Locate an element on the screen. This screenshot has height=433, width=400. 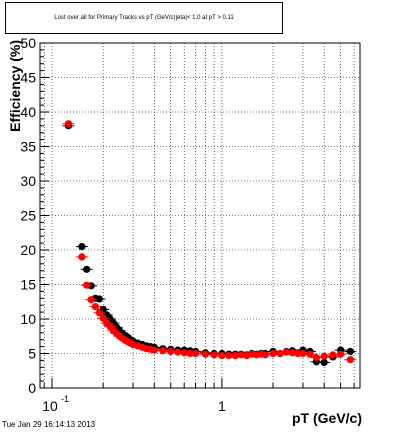
y-tick-label: 35 is located at coordinates (28, 147).